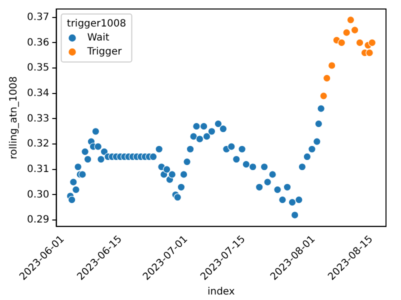 The image size is (401, 300). Describe the element at coordinates (38, 194) in the screenshot. I see `y-tick-label: 0.30` at that location.